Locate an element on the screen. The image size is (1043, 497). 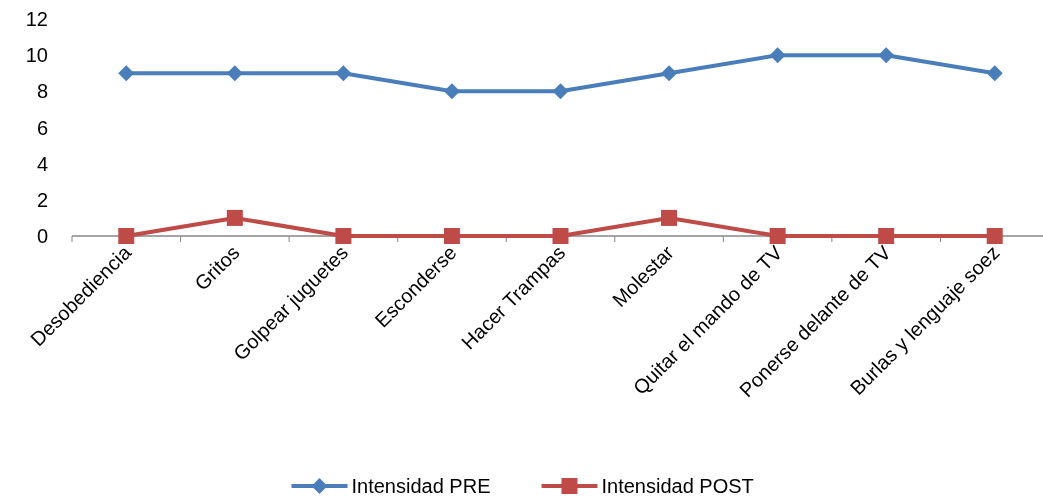
y-tick-label: 6 is located at coordinates (42, 127).